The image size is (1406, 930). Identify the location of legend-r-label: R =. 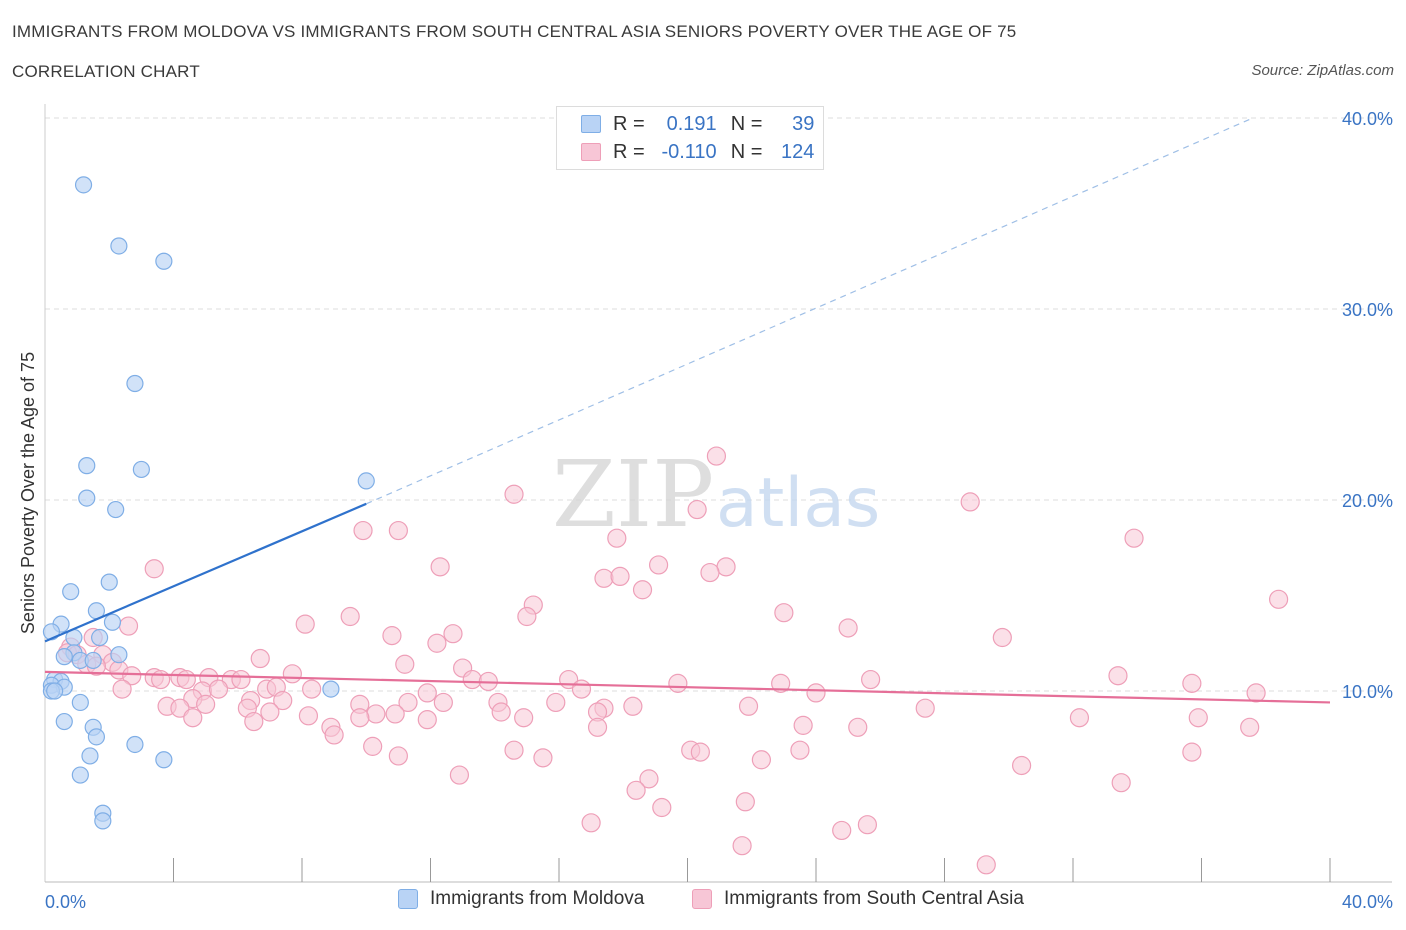
(629, 123).